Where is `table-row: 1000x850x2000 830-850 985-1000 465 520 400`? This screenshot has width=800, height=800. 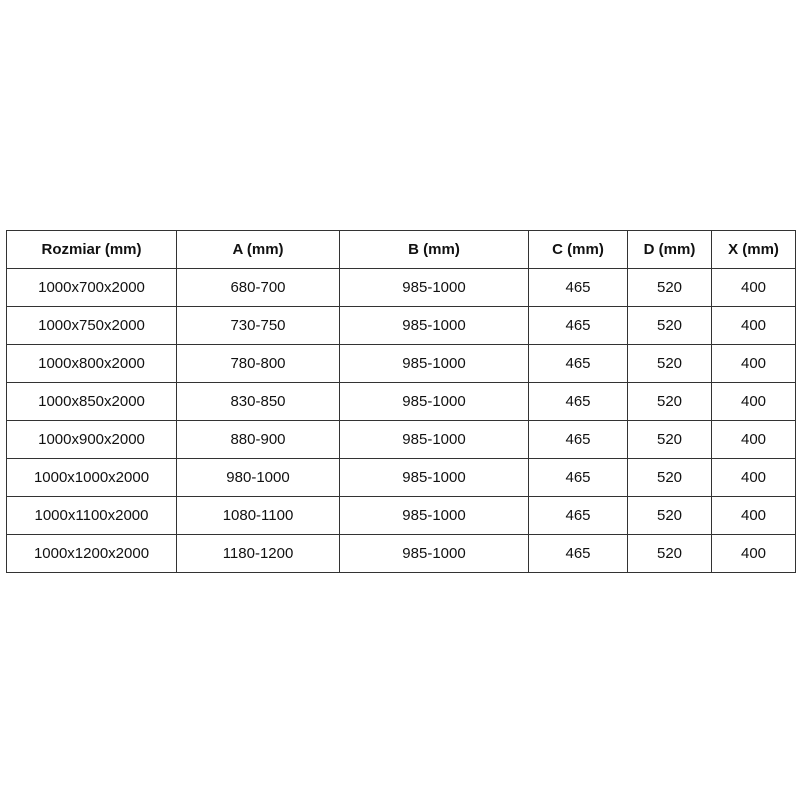
table-row: 1000x850x2000 830-850 985-1000 465 520 400 is located at coordinates (401, 401).